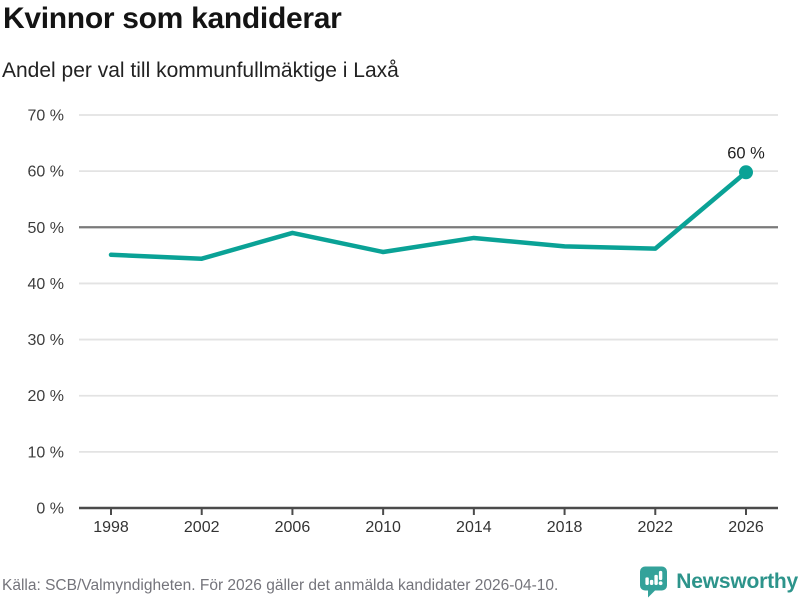  I want to click on exclamation-stem, so click(661, 575).